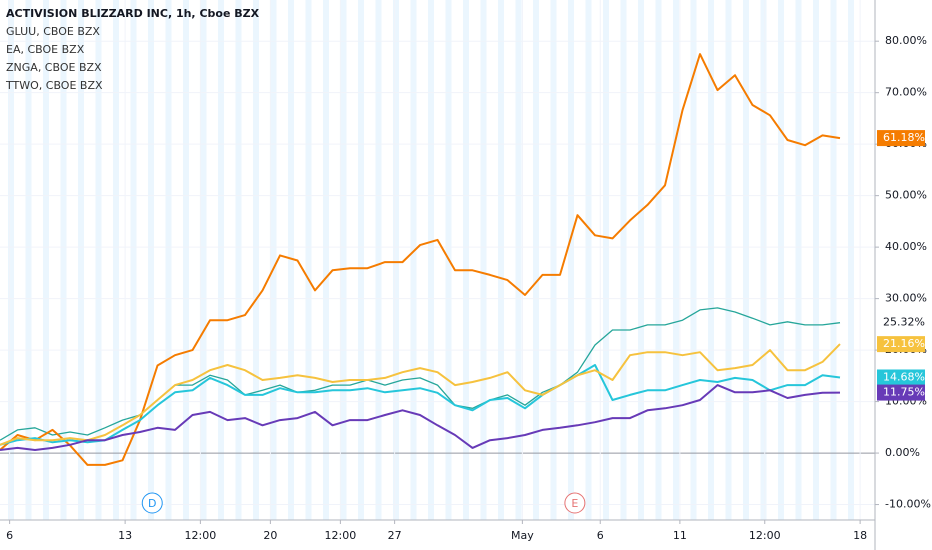  I want to click on y-tick-label: 50.00%, so click(906, 195).